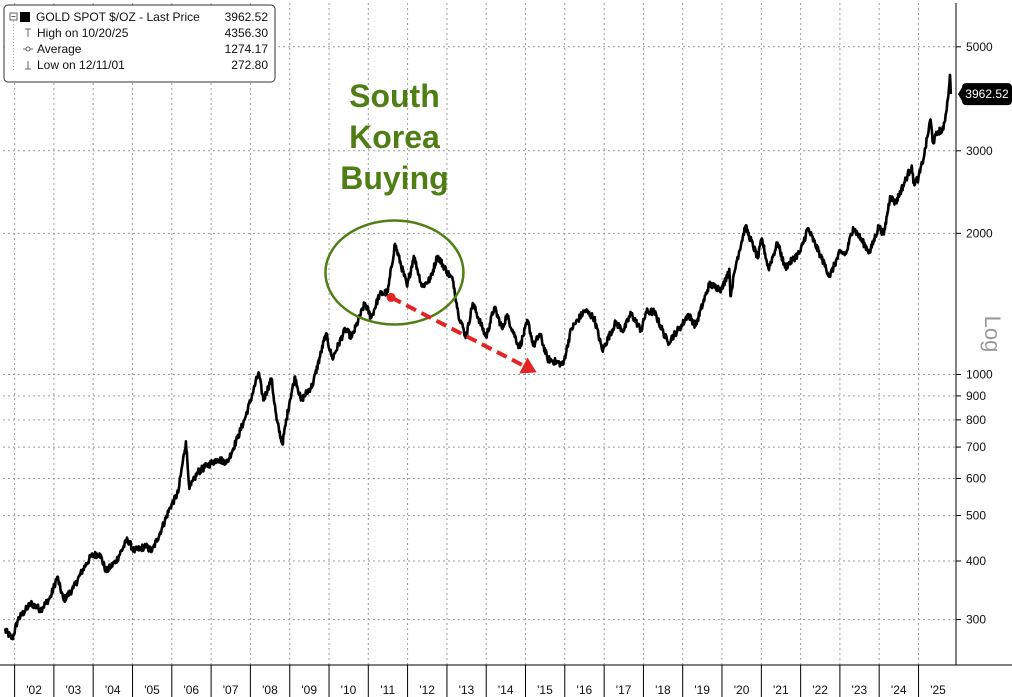 The width and height of the screenshot is (1012, 697). I want to click on x-tick-label: '03, so click(74, 690).